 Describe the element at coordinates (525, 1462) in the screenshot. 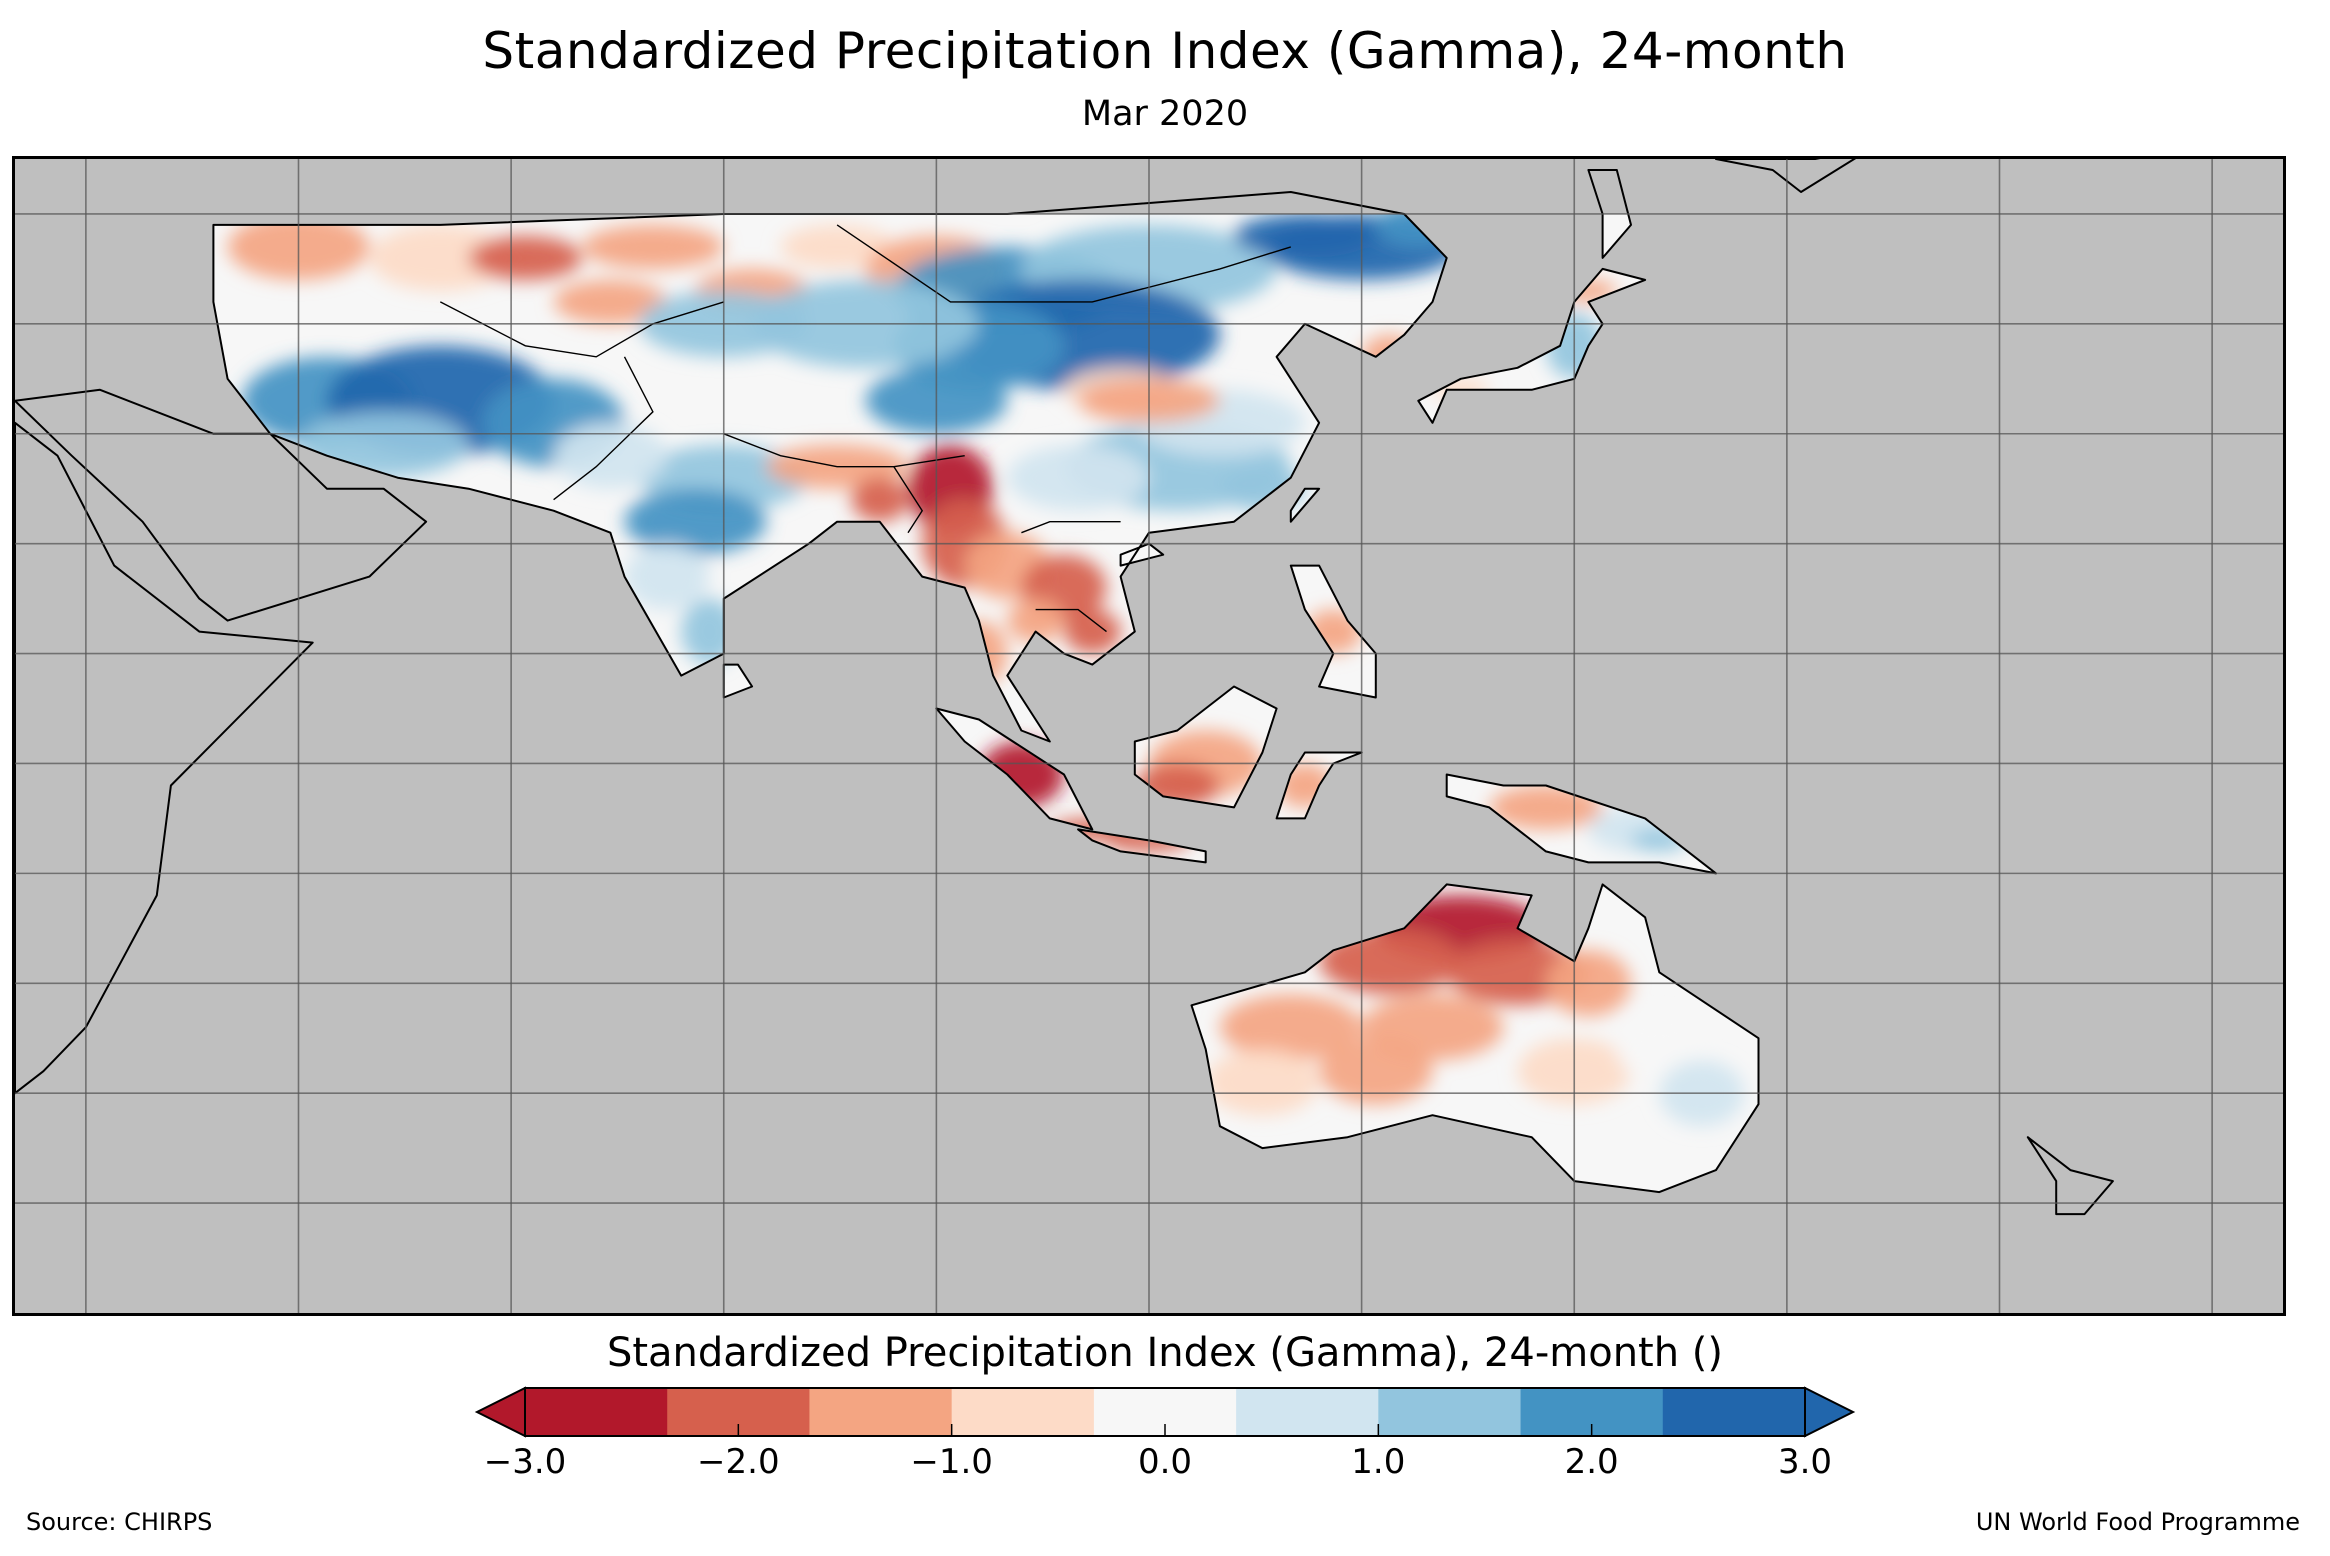

I see `colorbar-tick-label: −3.0` at that location.